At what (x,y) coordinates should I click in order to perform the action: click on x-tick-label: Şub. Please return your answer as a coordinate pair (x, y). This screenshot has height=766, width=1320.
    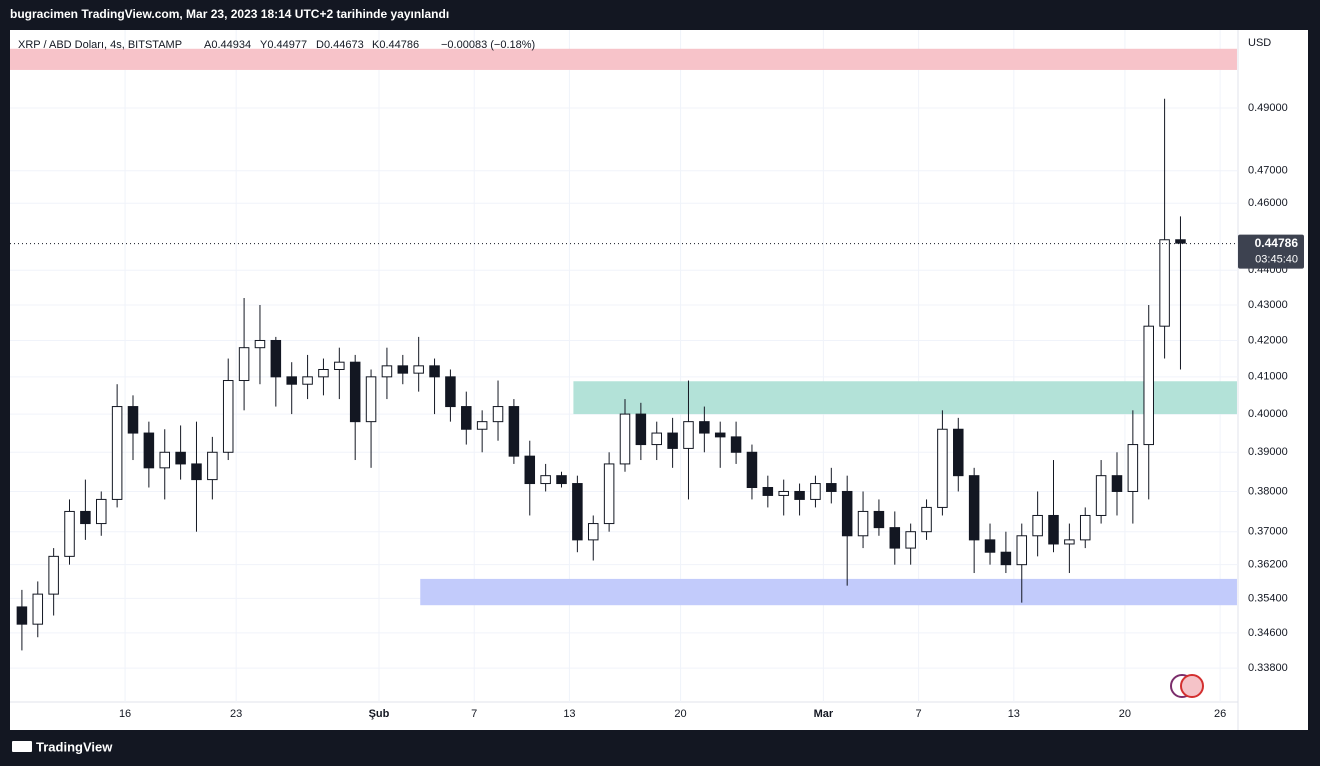
    Looking at the image, I should click on (379, 714).